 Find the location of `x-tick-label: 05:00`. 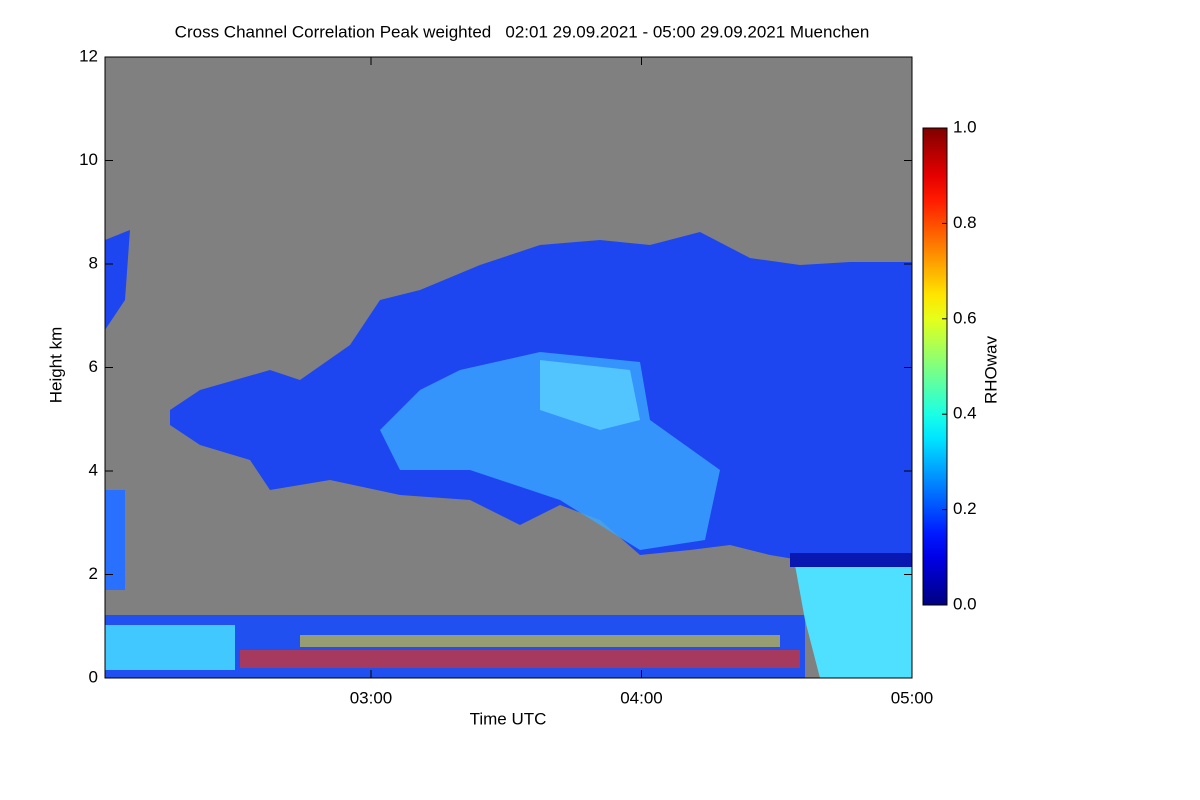

x-tick-label: 05:00 is located at coordinates (912, 697).